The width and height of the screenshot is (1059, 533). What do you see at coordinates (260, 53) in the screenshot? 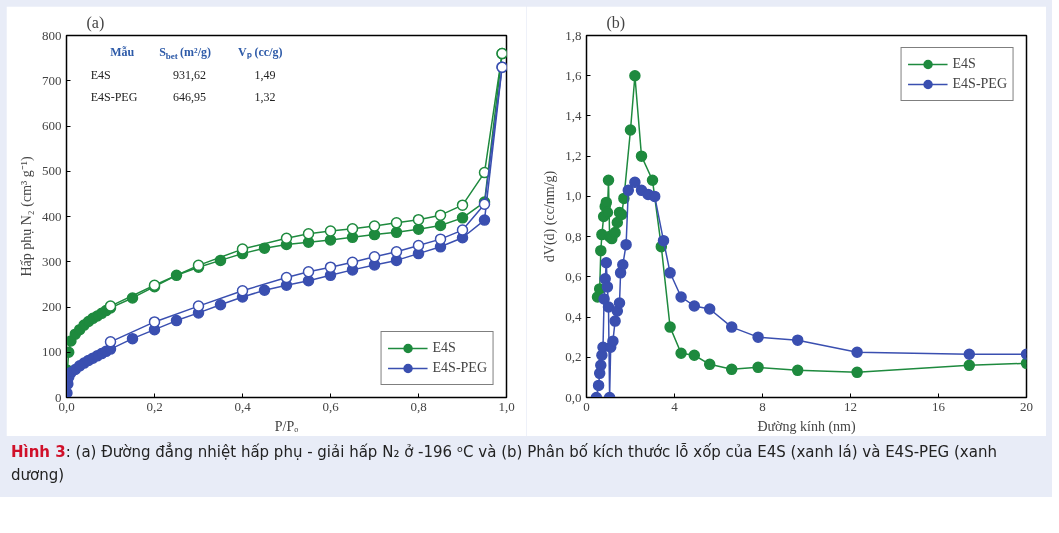
I see `annotation: Vₚ (cc/g)` at bounding box center [260, 53].